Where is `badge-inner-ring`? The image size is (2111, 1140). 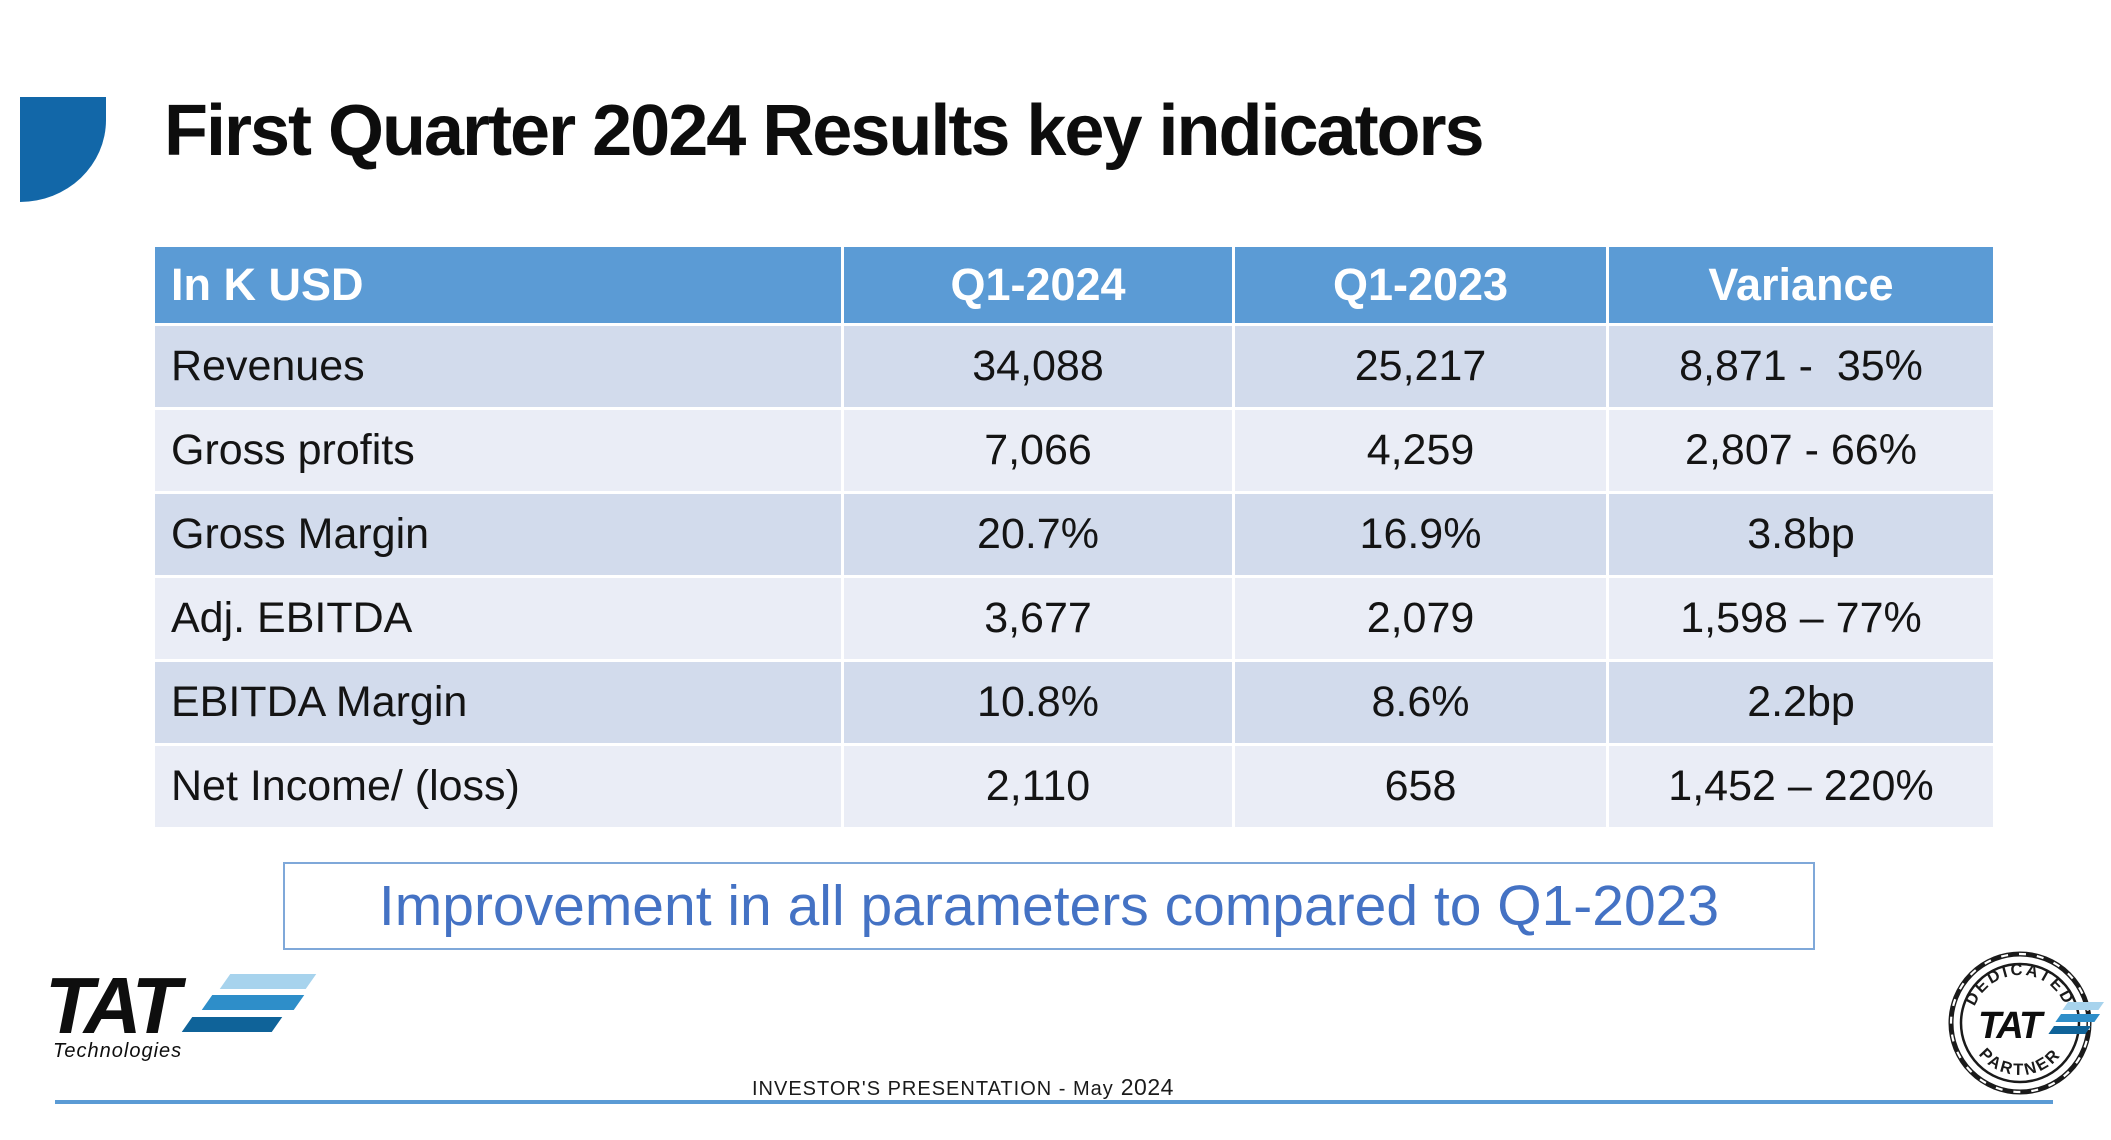 badge-inner-ring is located at coordinates (2020, 1023).